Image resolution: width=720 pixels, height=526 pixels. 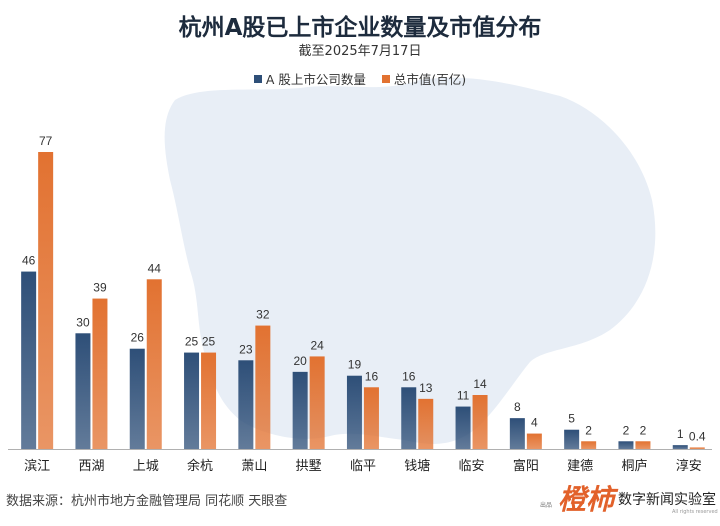 What do you see at coordinates (626, 430) in the screenshot?
I see `label-count-桐庐: 2` at bounding box center [626, 430].